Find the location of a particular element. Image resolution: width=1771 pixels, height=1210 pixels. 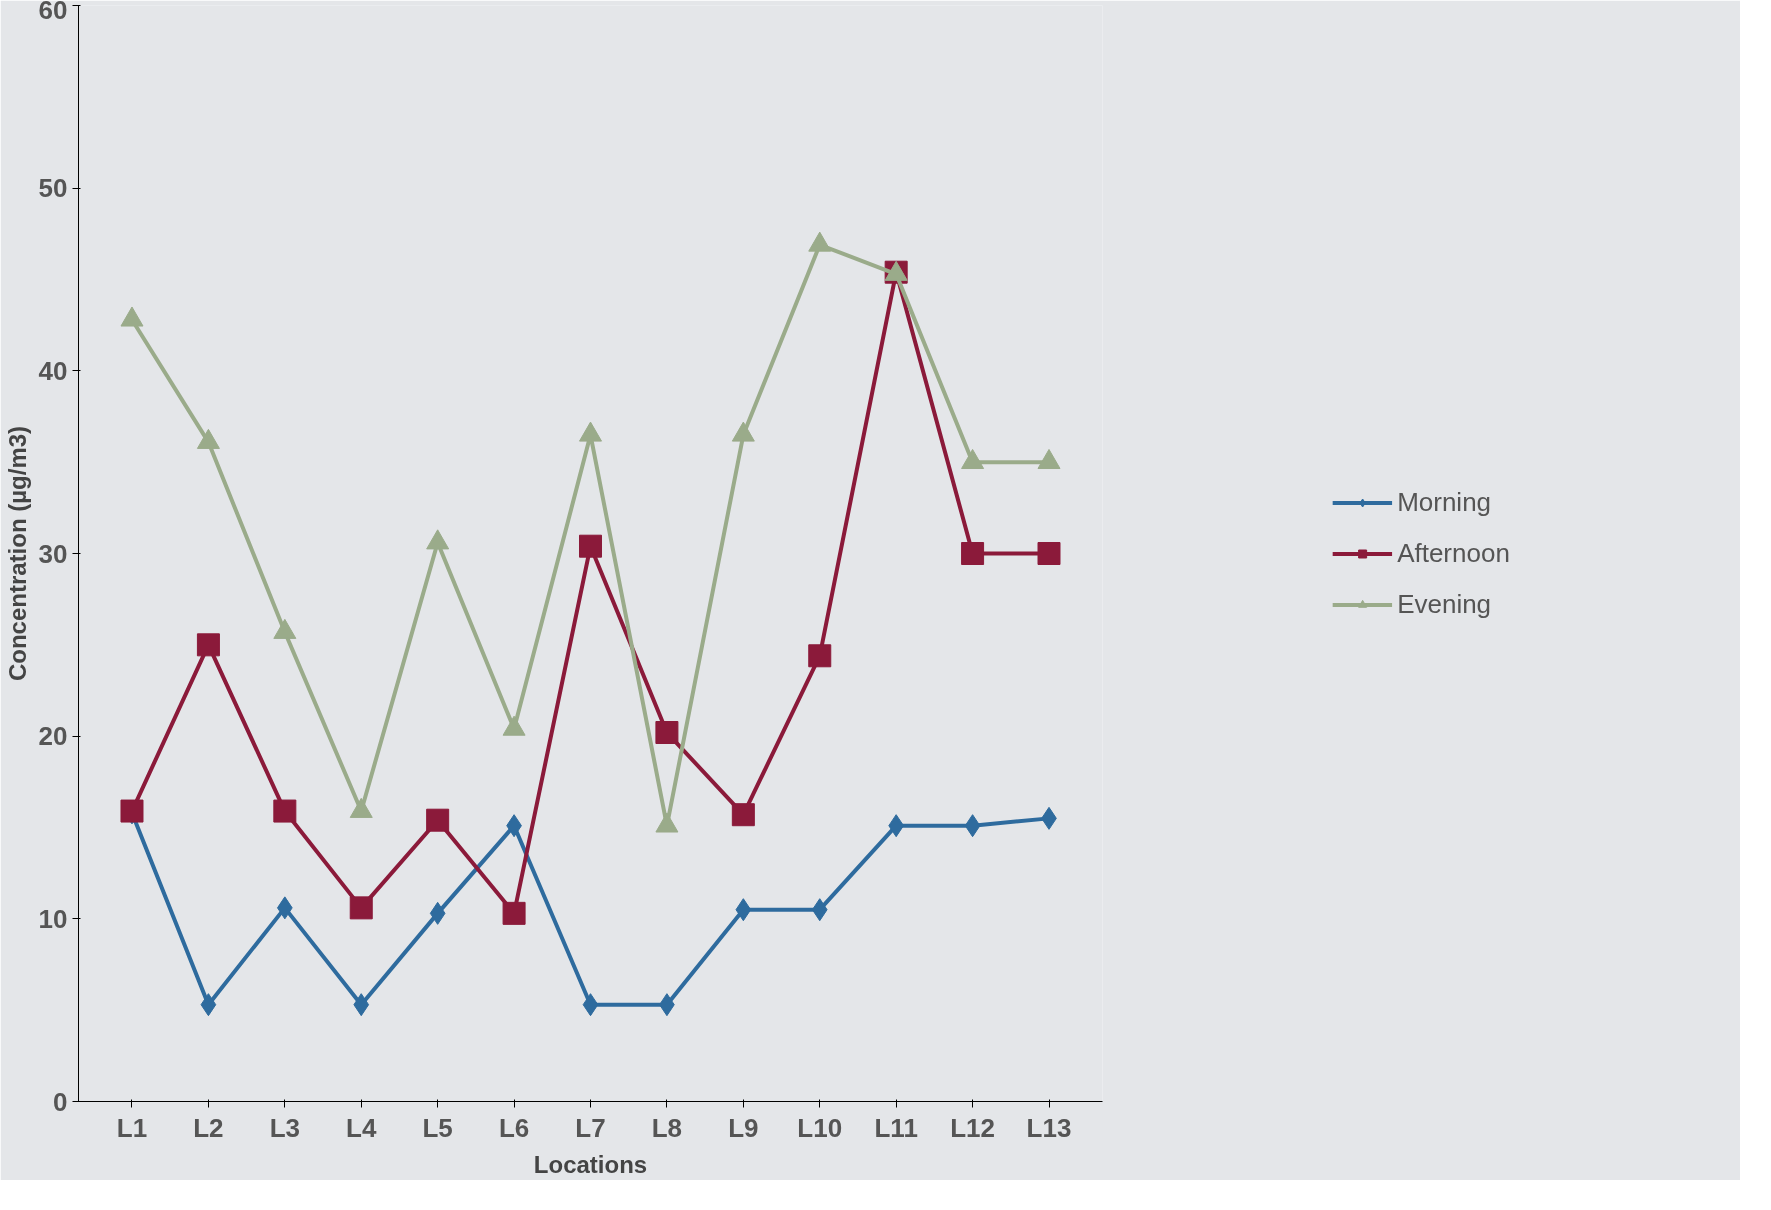

x-tick-label: L4 is located at coordinates (361, 1127).